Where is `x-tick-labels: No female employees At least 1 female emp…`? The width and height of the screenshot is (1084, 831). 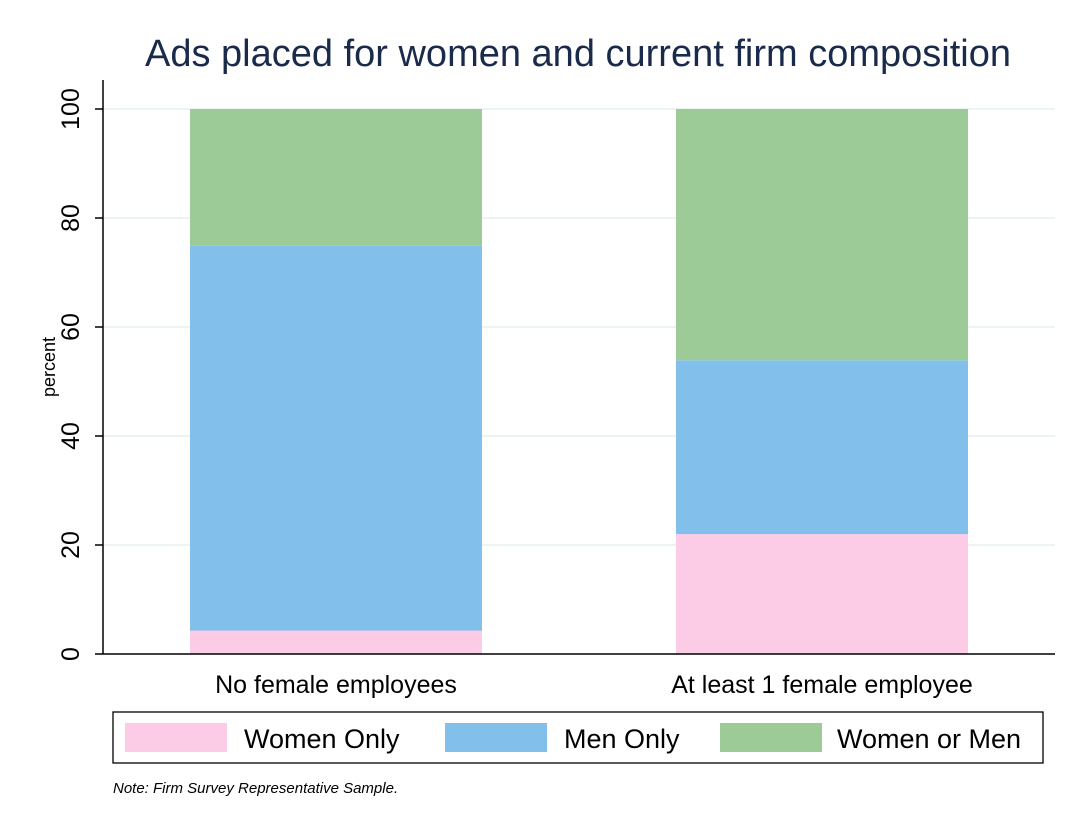 x-tick-labels: No female employees At least 1 female emp… is located at coordinates (594, 685).